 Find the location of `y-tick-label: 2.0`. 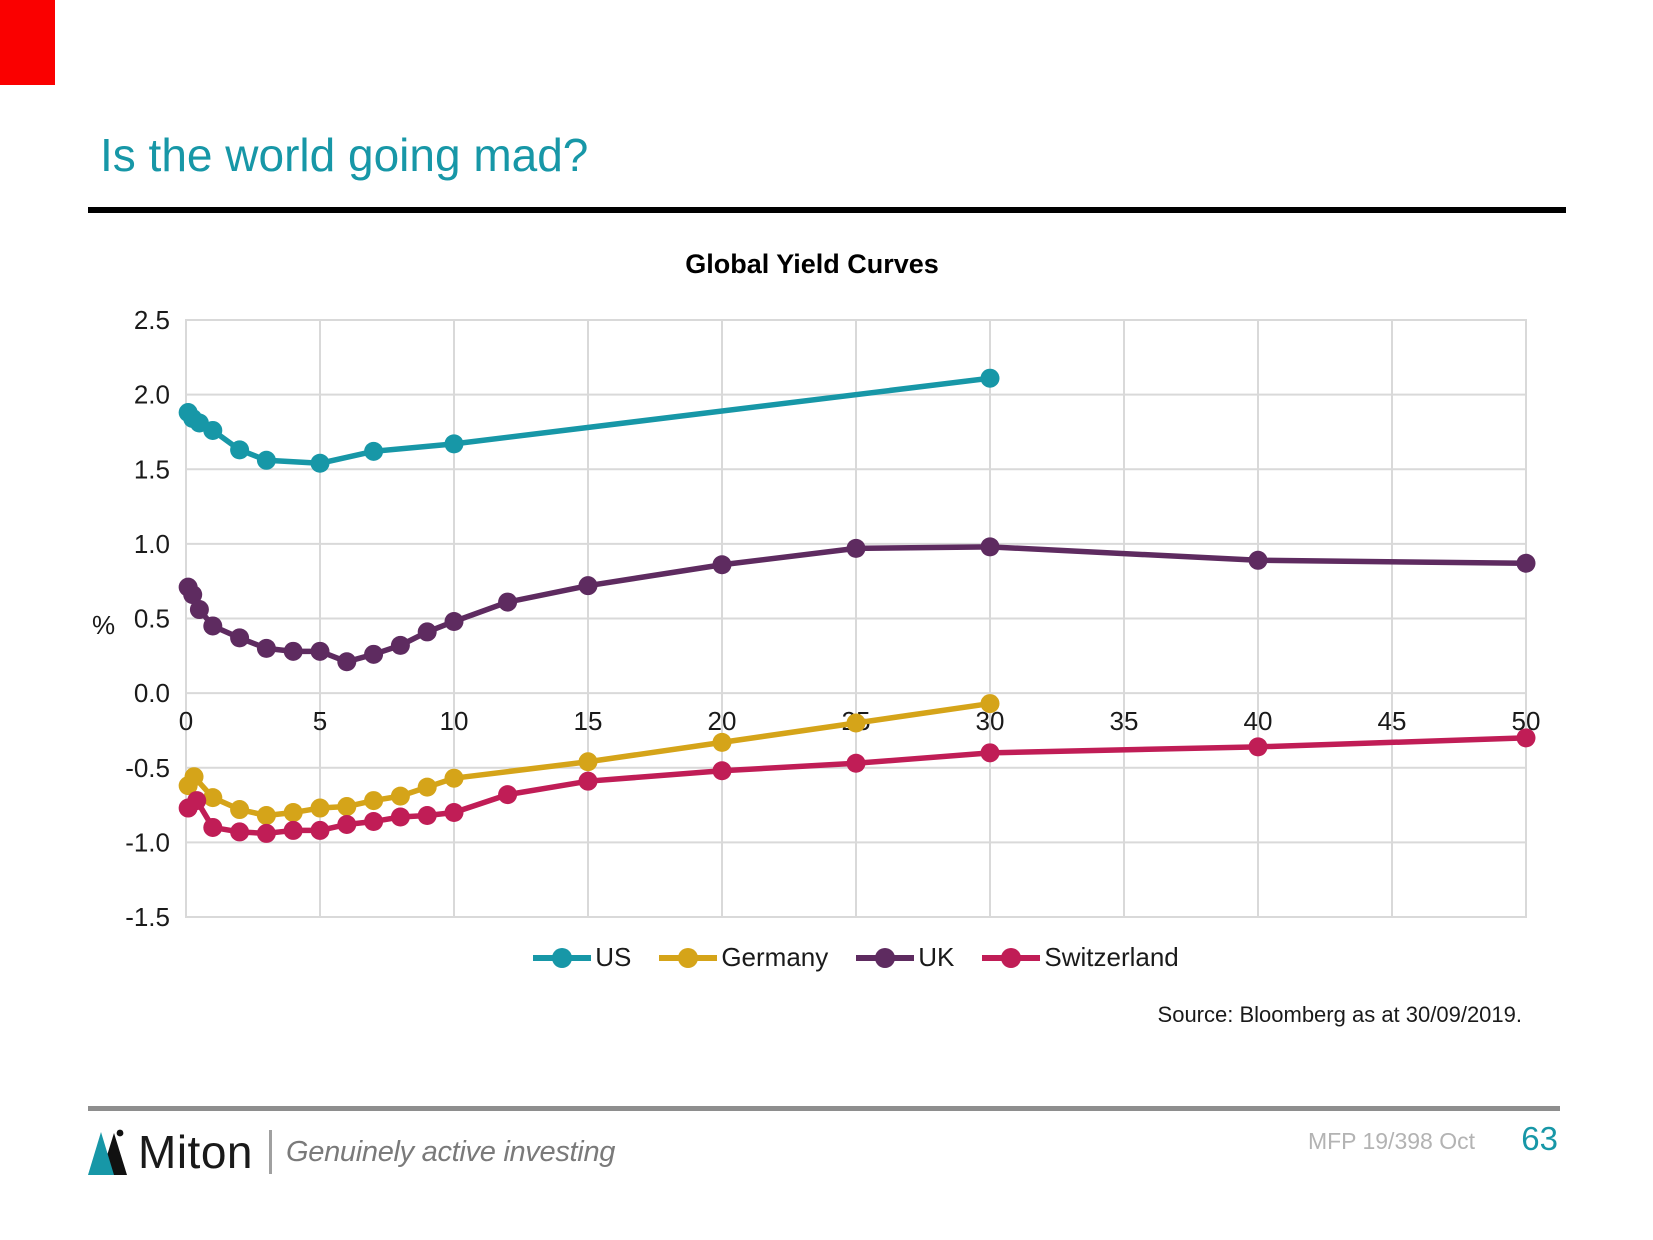

y-tick-label: 2.0 is located at coordinates (152, 395).